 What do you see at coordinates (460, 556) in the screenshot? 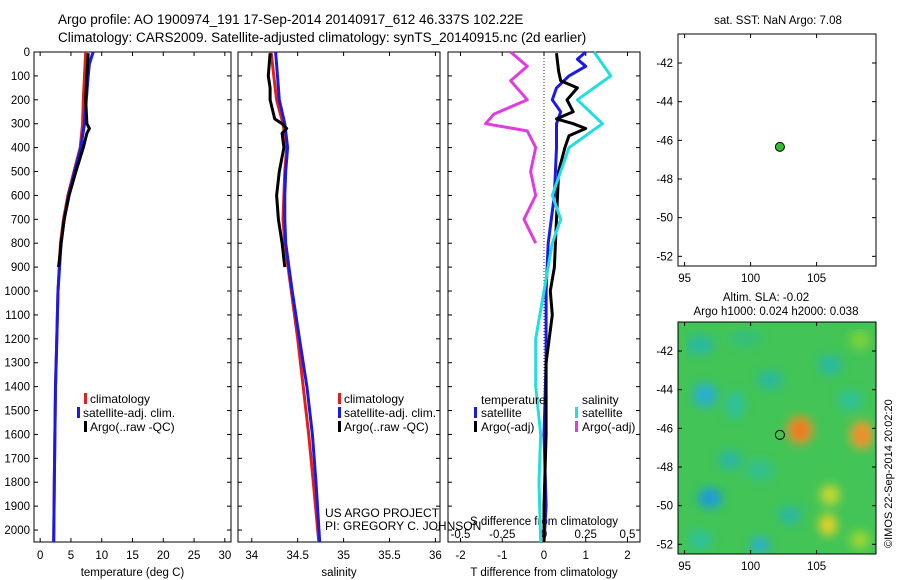
I see `x-tick-label: -2` at bounding box center [460, 556].